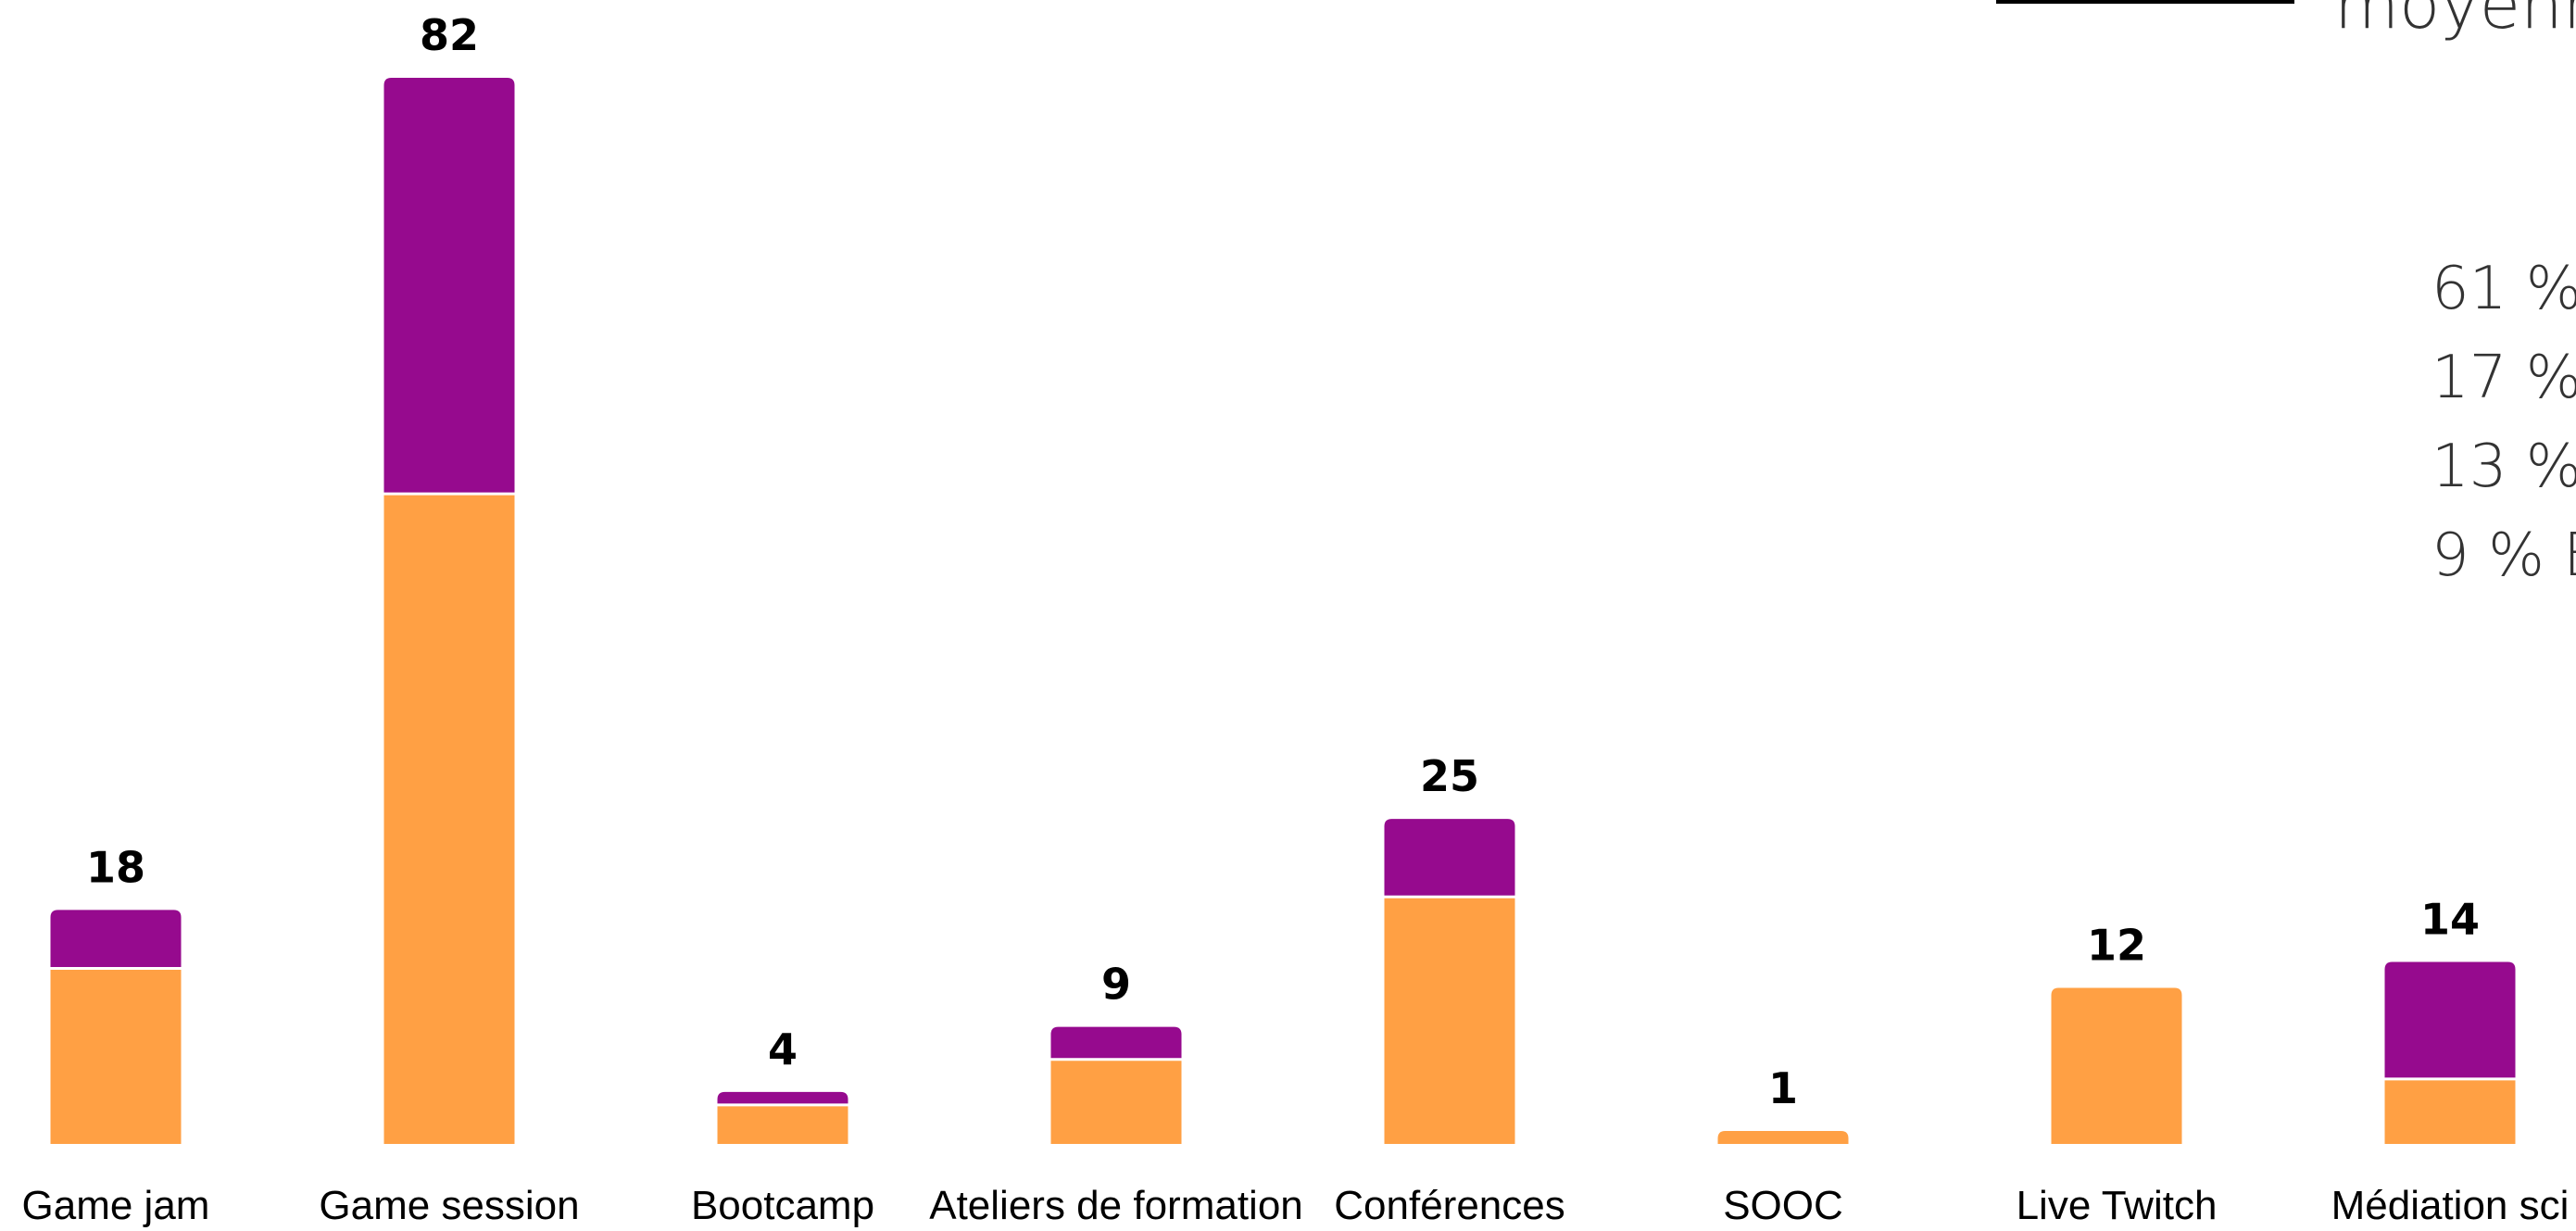 This screenshot has height=1231, width=2576. Describe the element at coordinates (116, 1056) in the screenshot. I see `bar-segment-bottom-game-jam` at that location.